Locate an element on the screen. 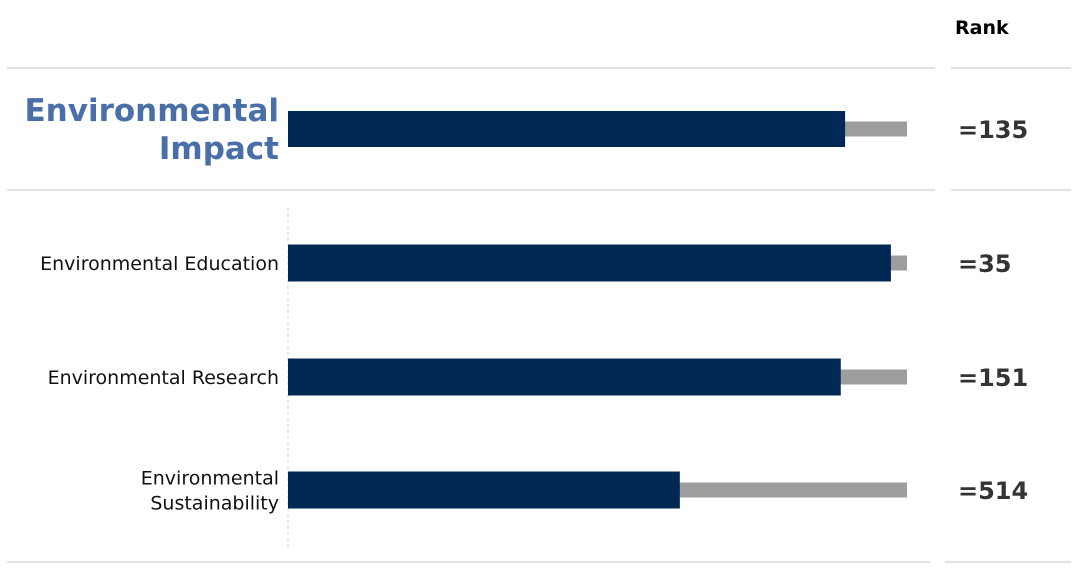 The height and width of the screenshot is (569, 1080). rank-value: =35 is located at coordinates (985, 264).